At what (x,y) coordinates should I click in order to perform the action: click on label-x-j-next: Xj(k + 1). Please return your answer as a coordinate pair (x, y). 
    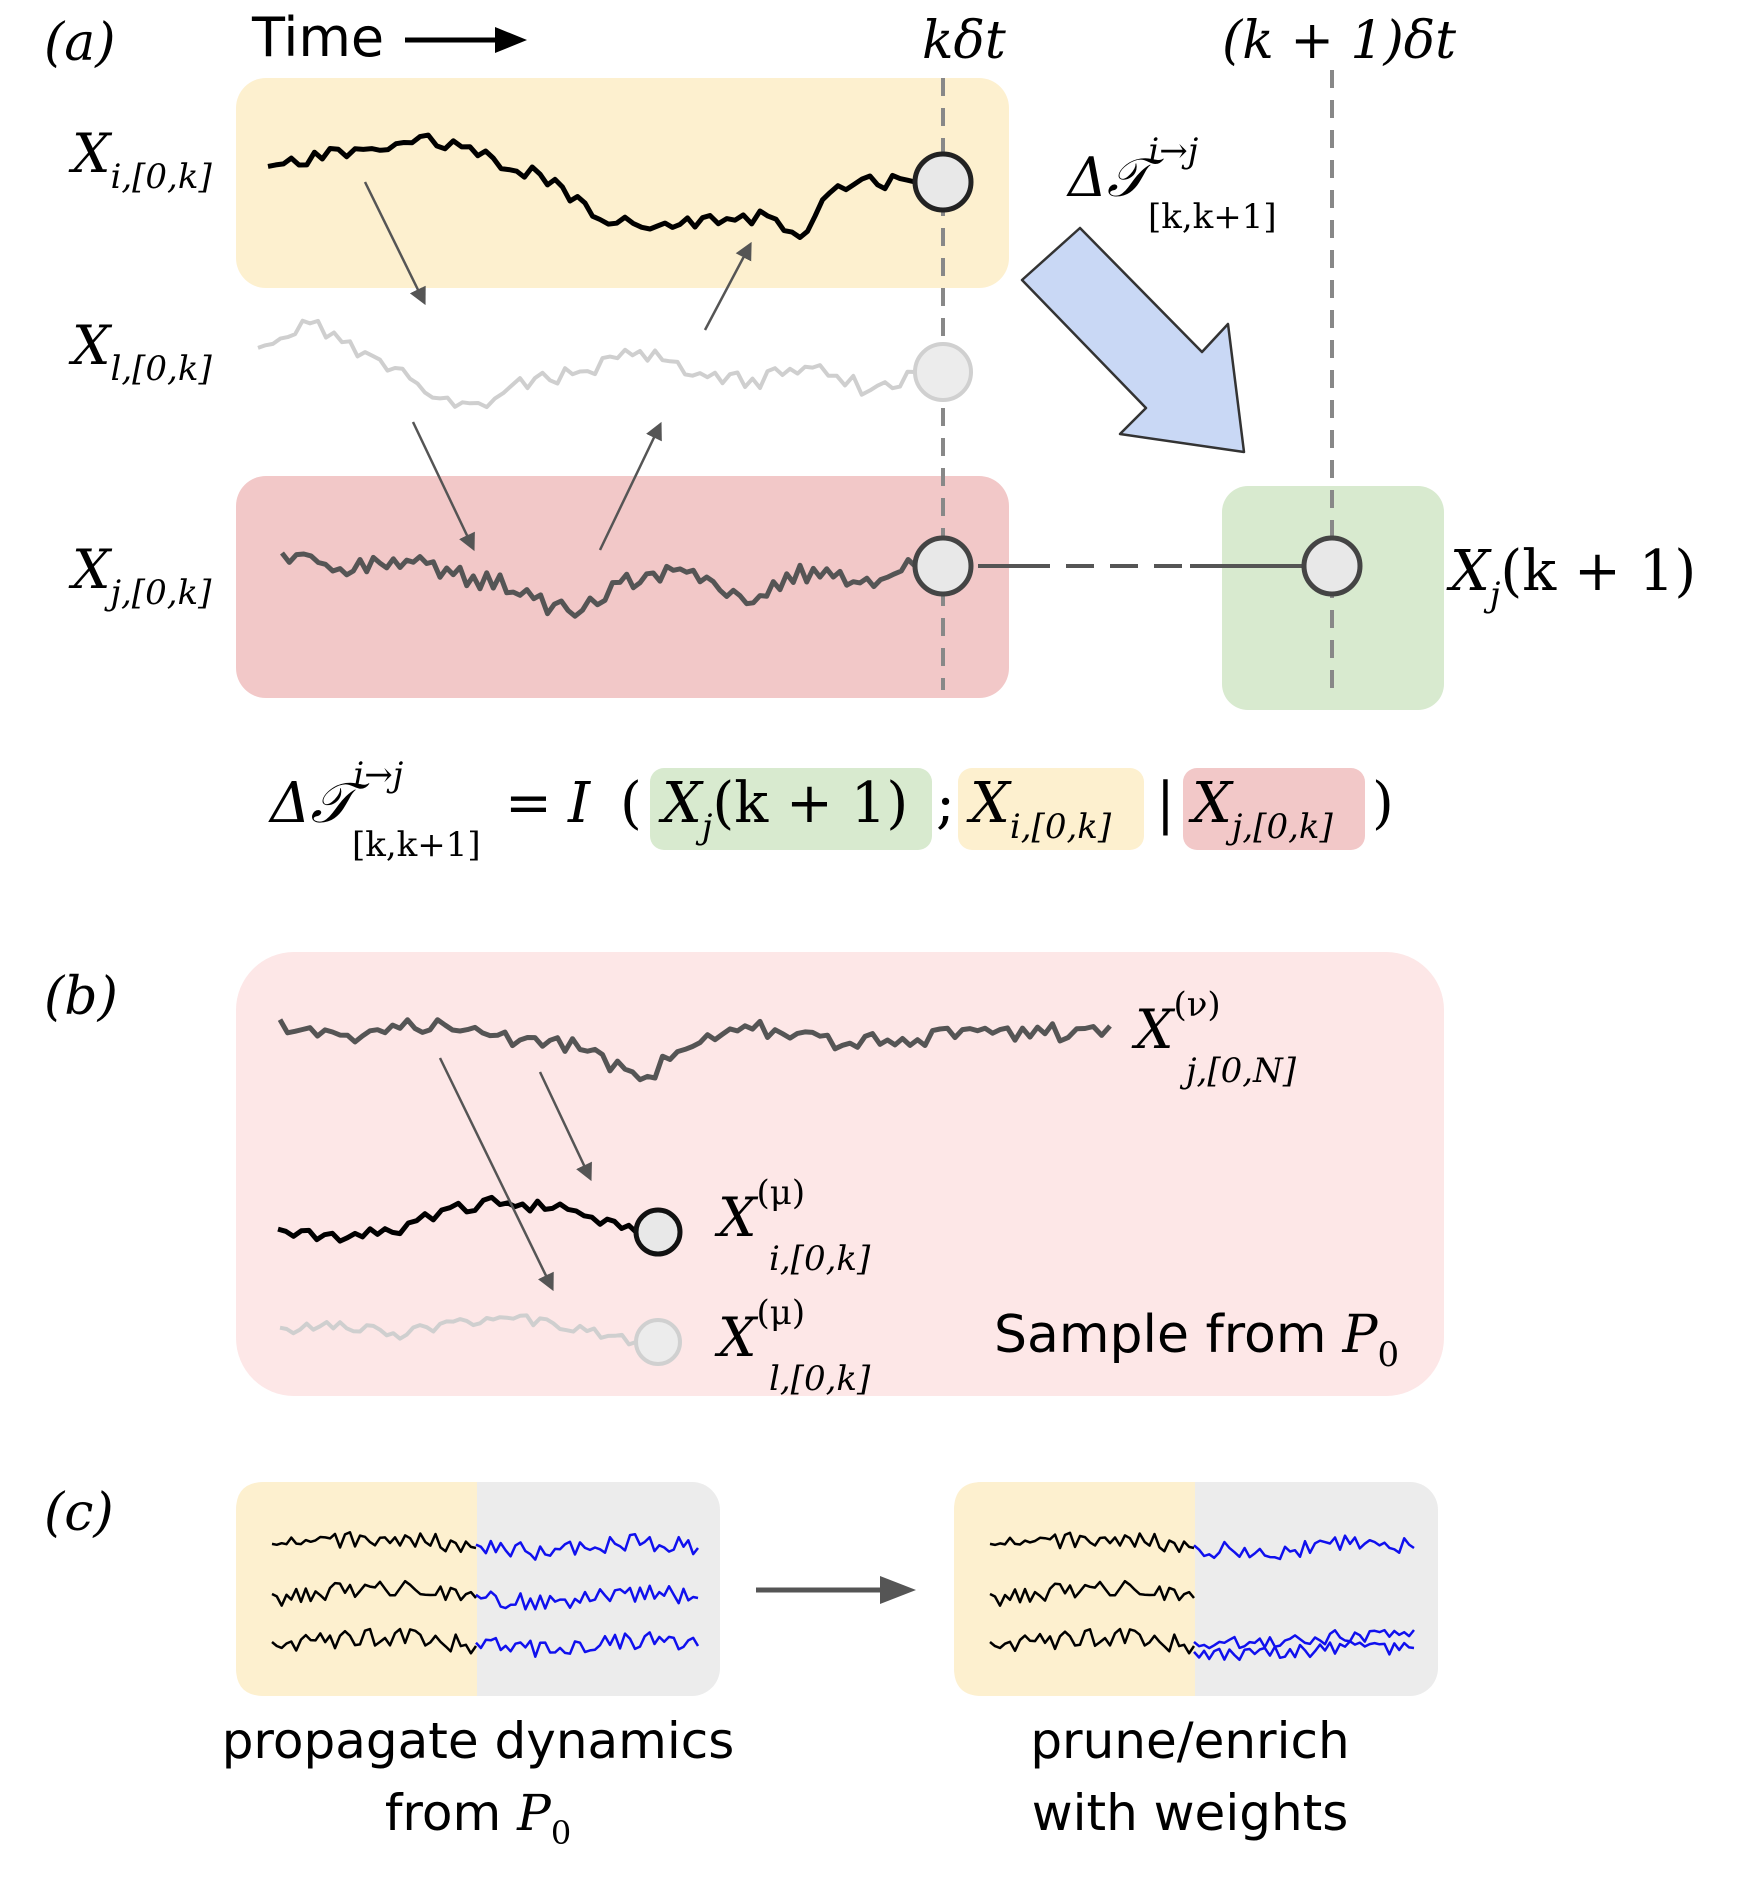
    Looking at the image, I should click on (1571, 577).